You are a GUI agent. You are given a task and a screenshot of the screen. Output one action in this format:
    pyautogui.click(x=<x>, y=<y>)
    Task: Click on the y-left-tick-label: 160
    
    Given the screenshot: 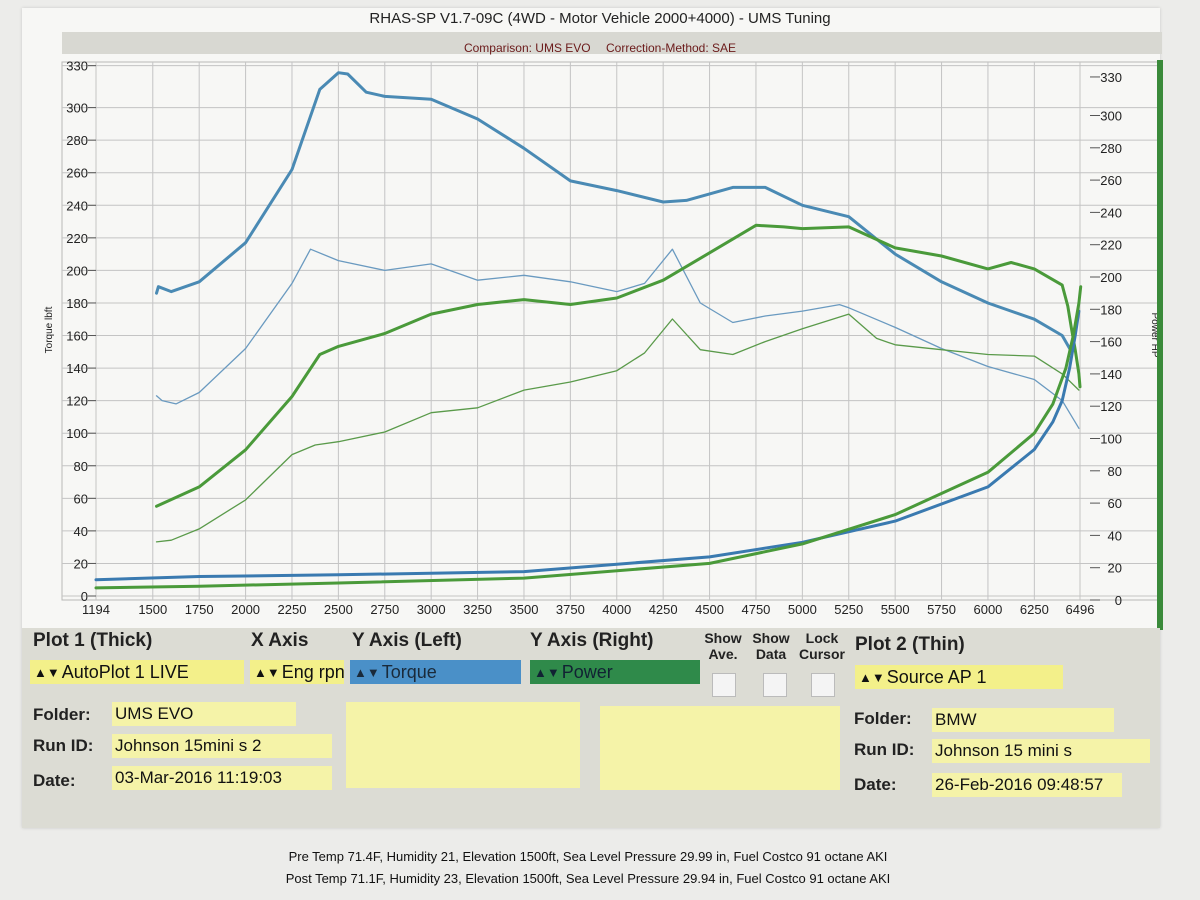 What is the action you would take?
    pyautogui.click(x=77, y=336)
    